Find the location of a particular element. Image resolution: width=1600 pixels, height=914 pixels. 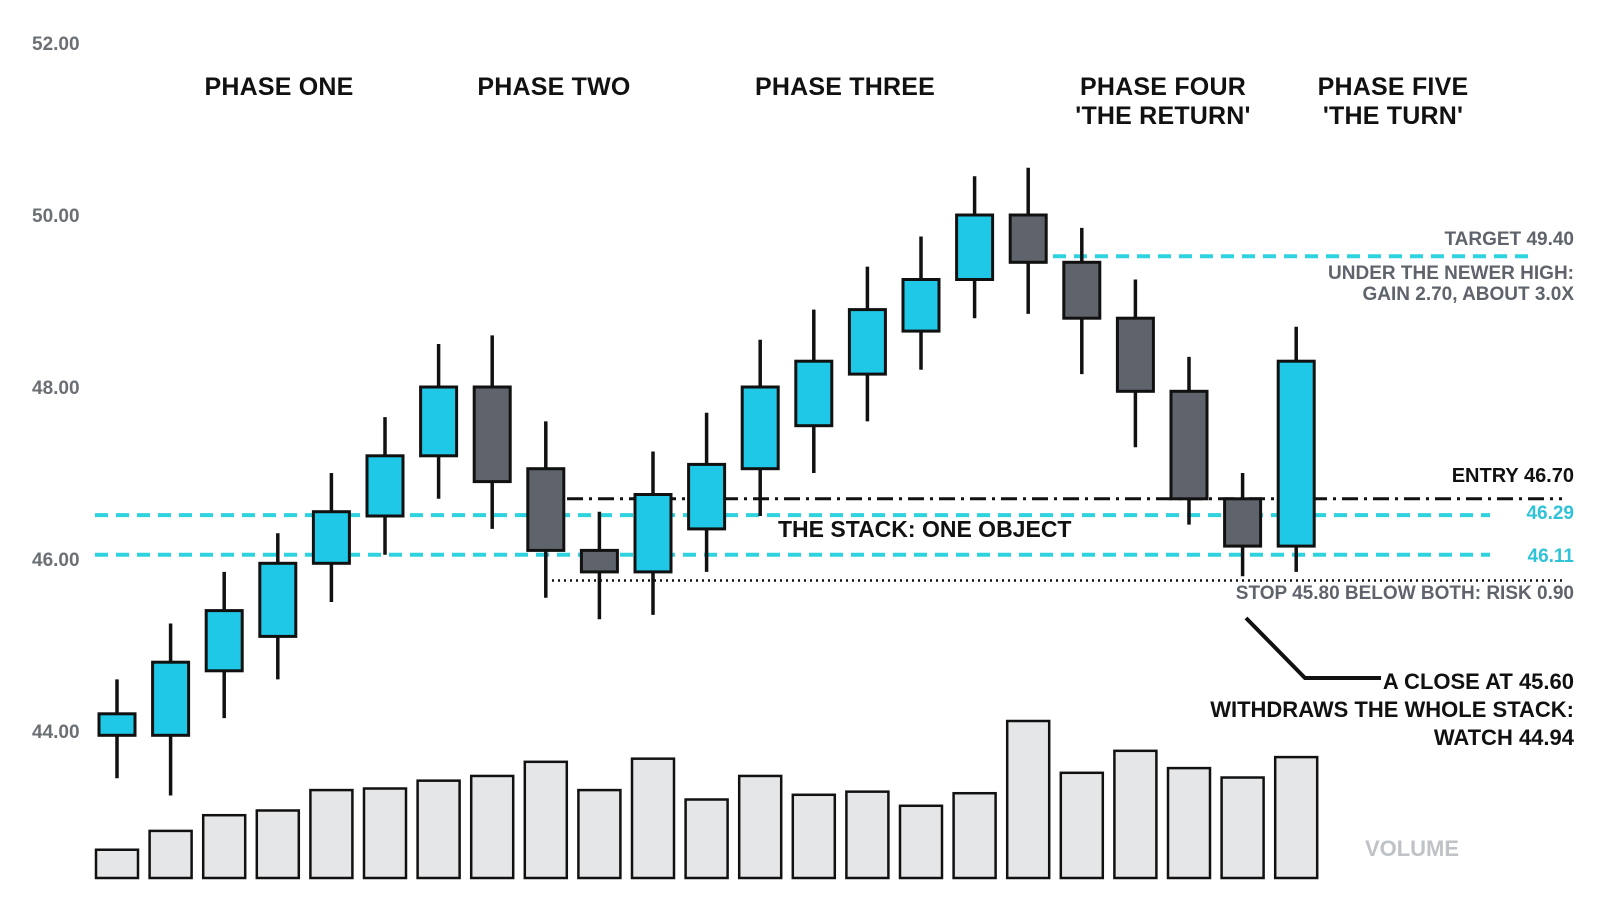

target-note-line-2: GAIN 2.70, ABOUT 3.0X is located at coordinates (1468, 294).